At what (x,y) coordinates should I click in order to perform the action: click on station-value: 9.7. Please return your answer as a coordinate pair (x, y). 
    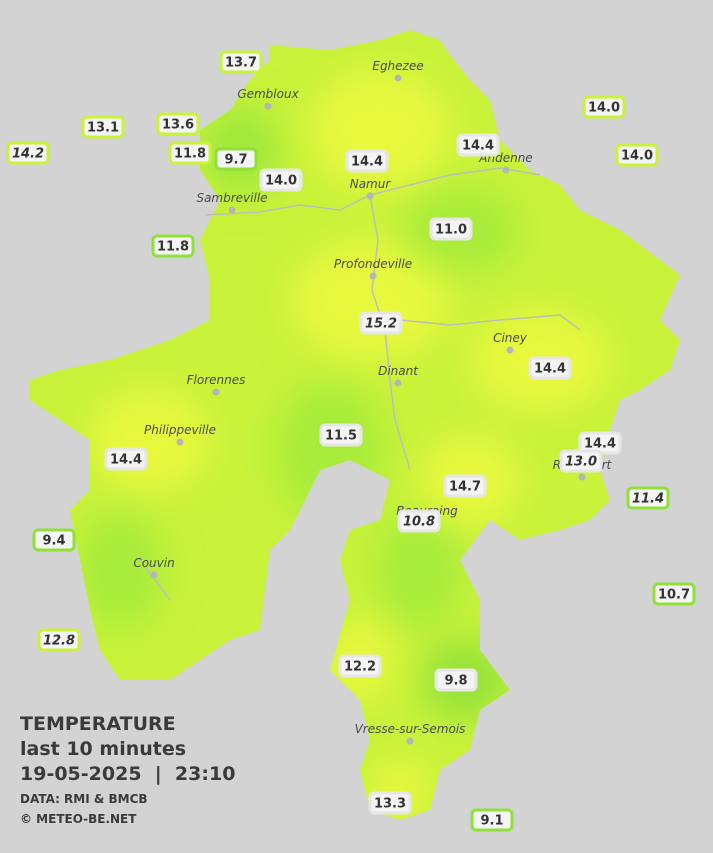
    Looking at the image, I should click on (235, 160).